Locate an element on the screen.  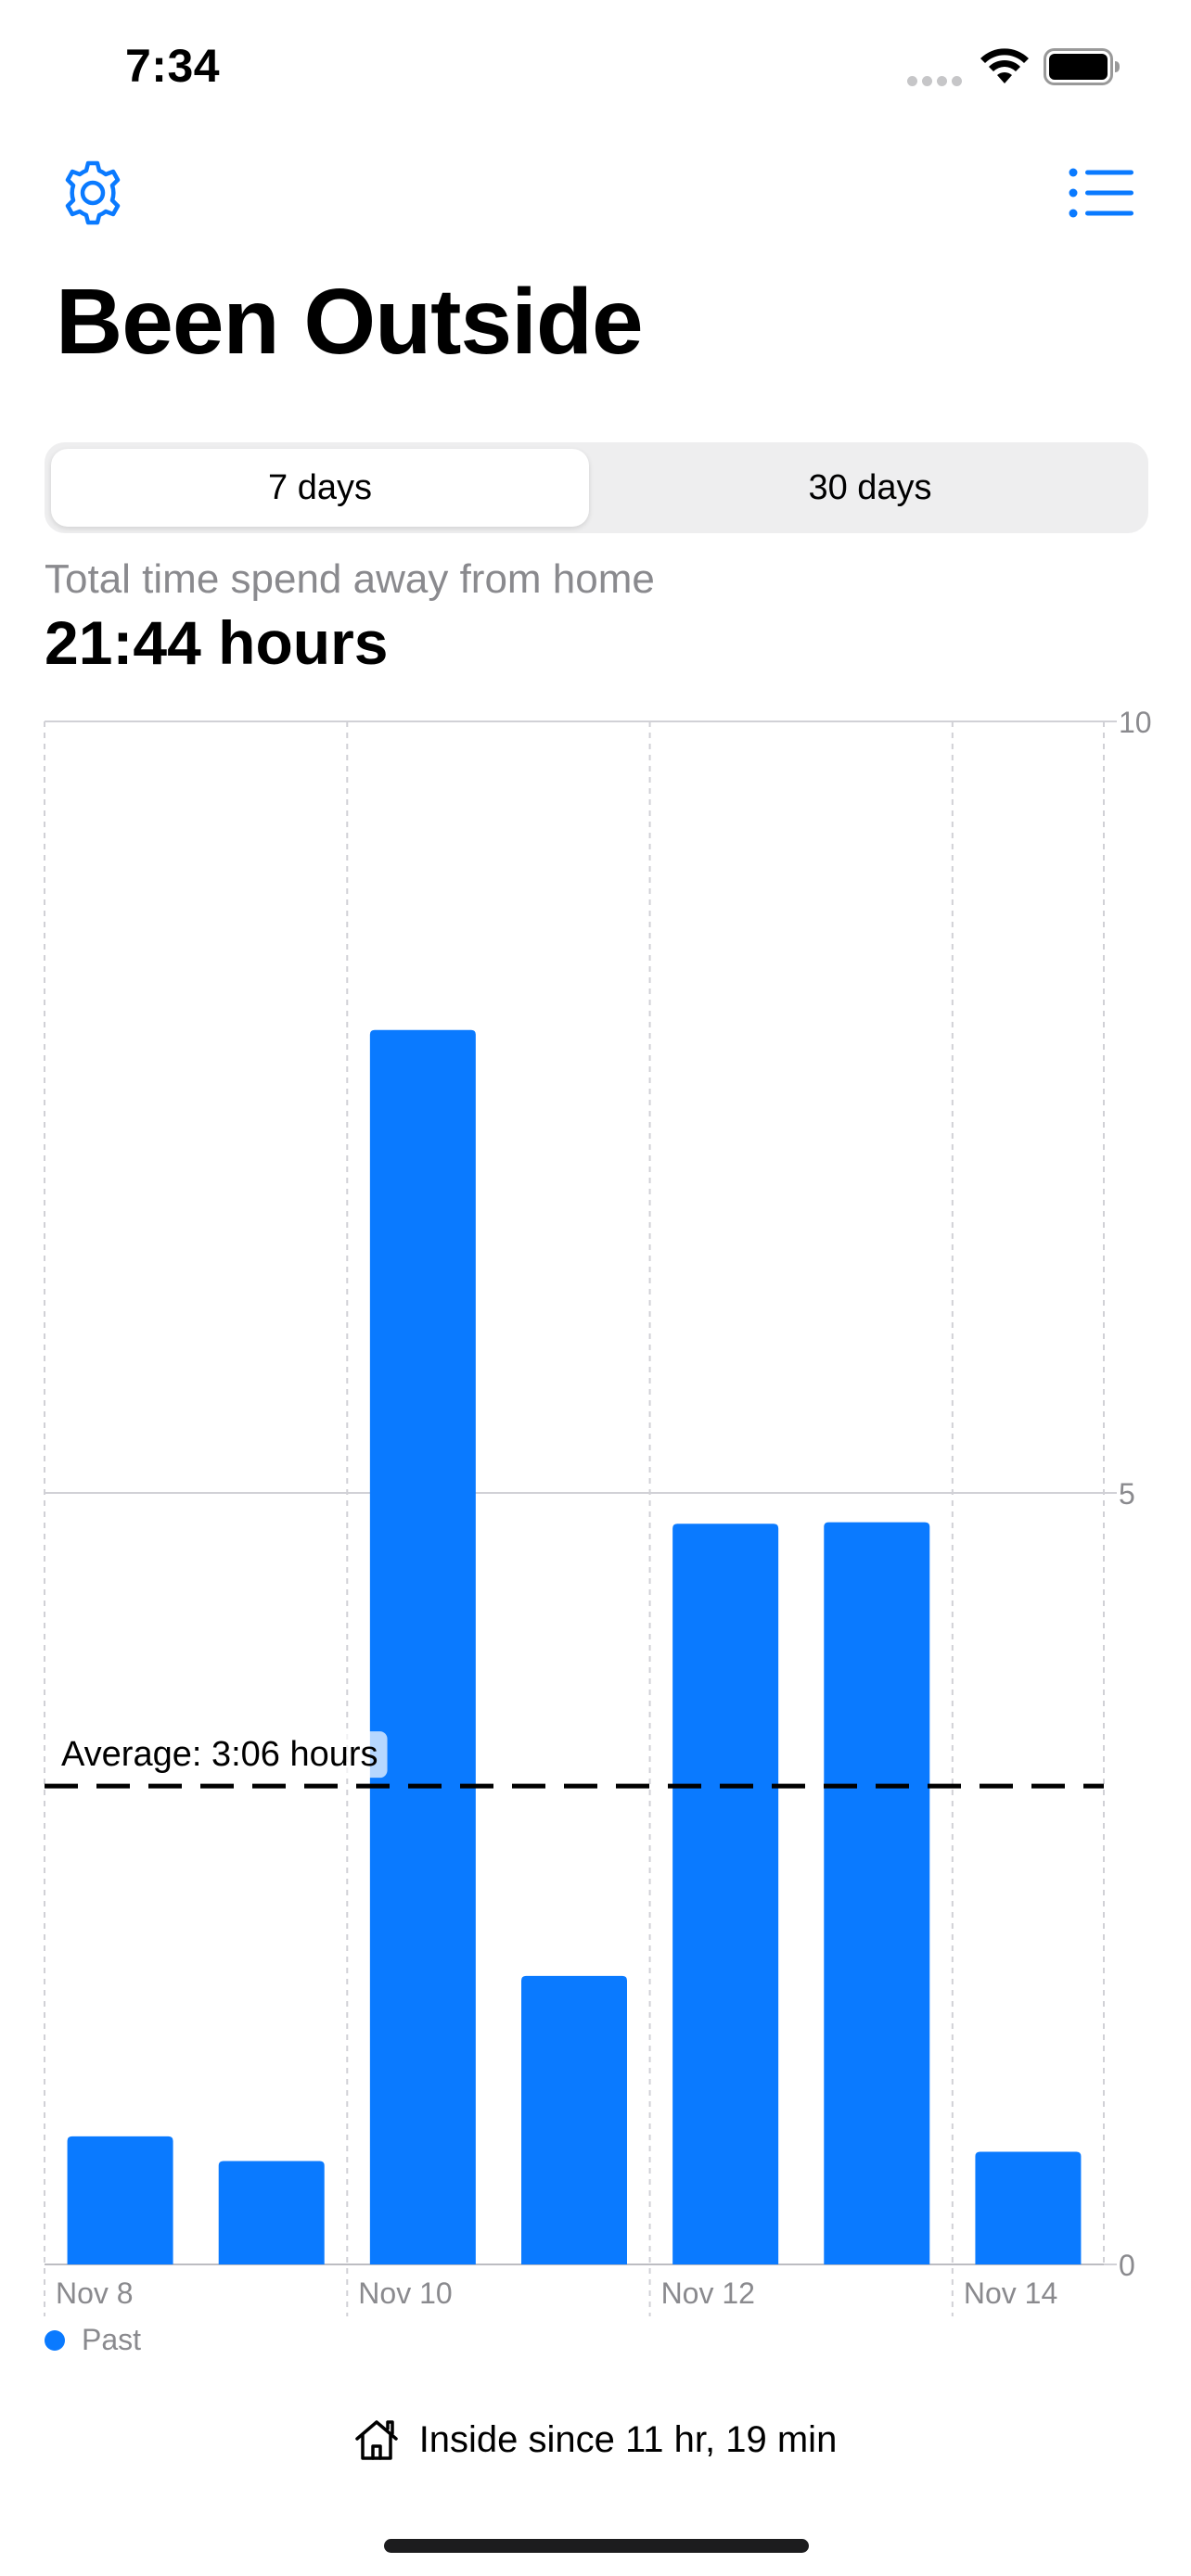
home-indicator is located at coordinates (597, 2546).